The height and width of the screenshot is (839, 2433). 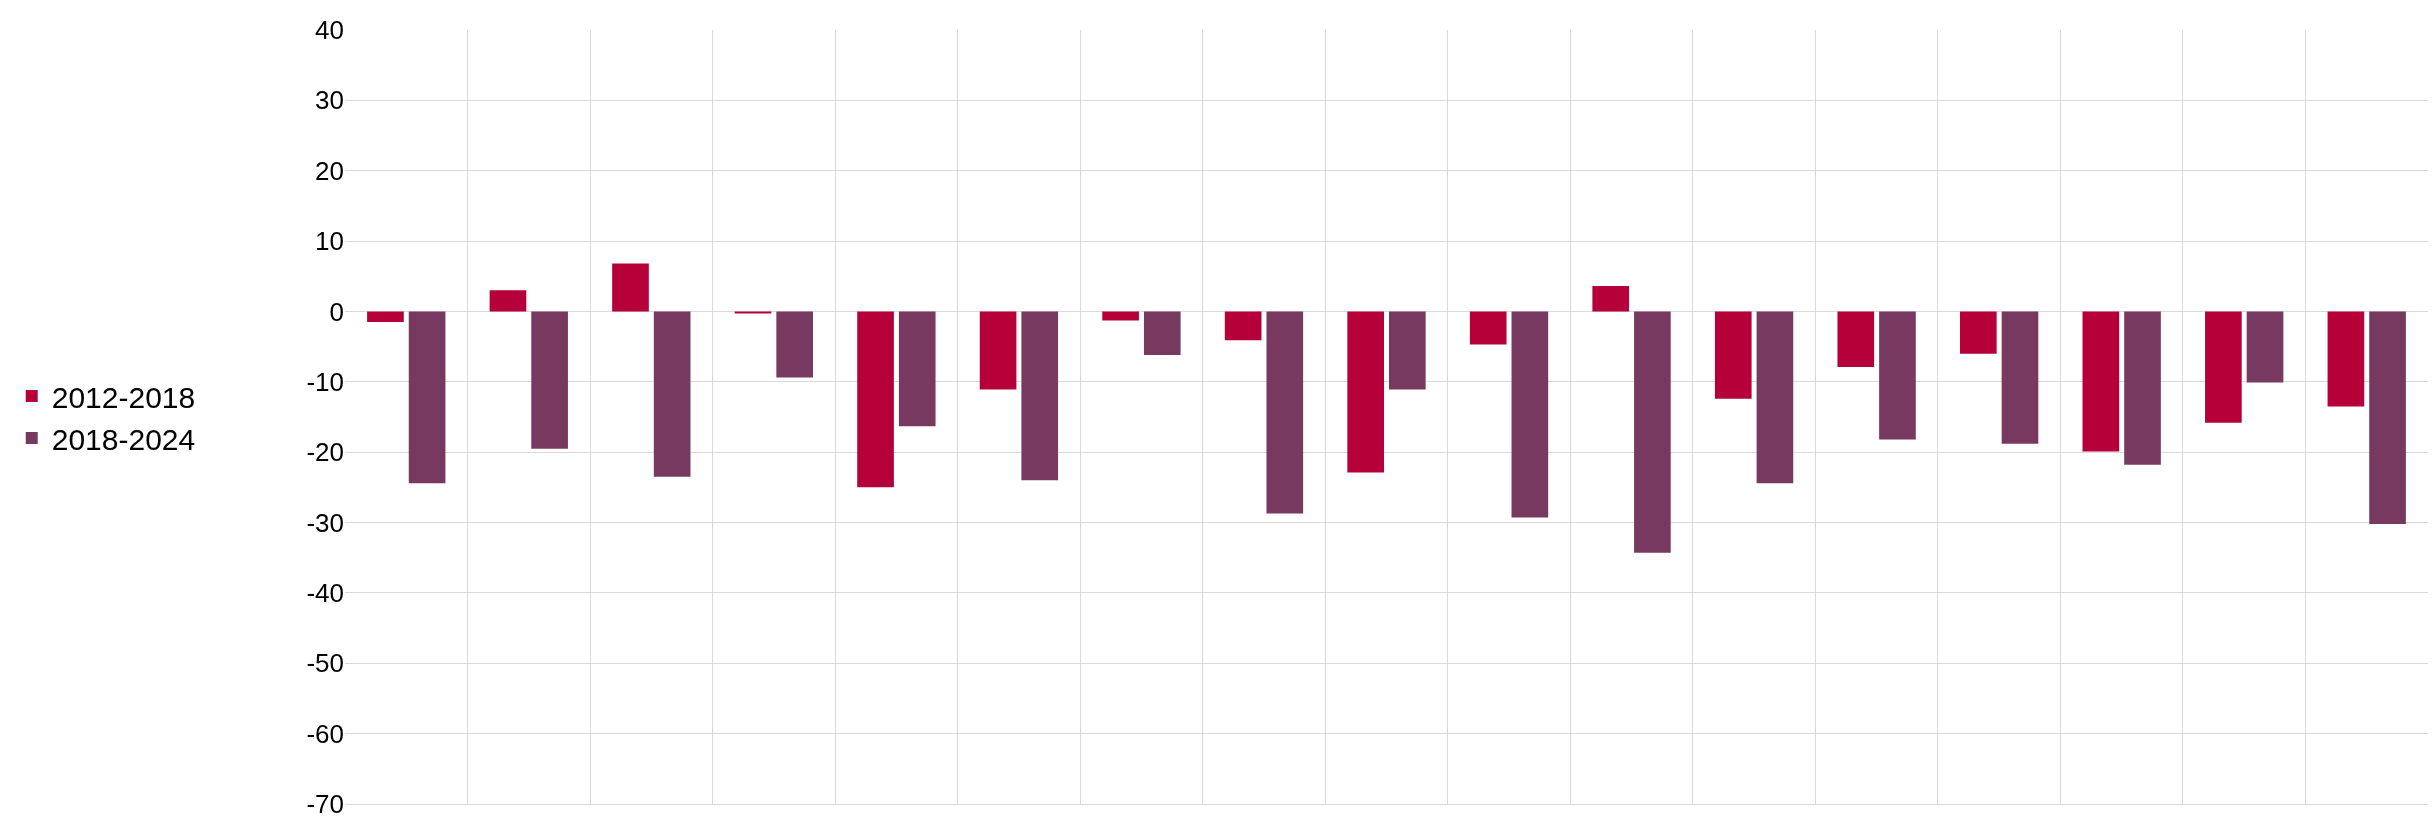 What do you see at coordinates (123, 439) in the screenshot?
I see `legend-label: 2018-2024` at bounding box center [123, 439].